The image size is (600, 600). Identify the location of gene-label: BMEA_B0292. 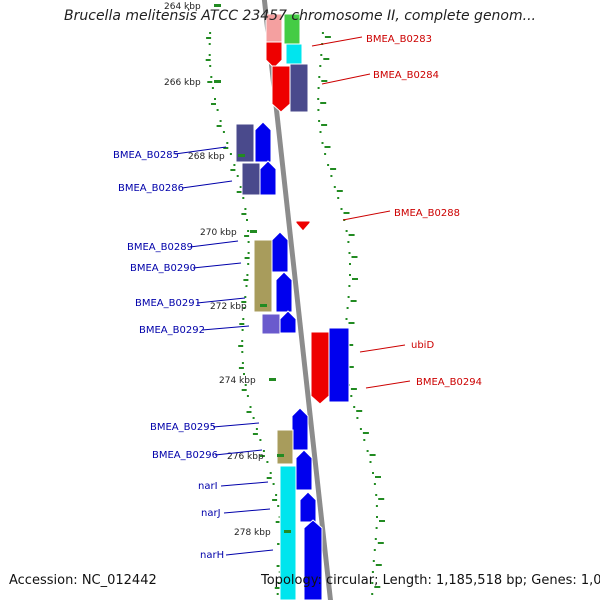
(172, 330).